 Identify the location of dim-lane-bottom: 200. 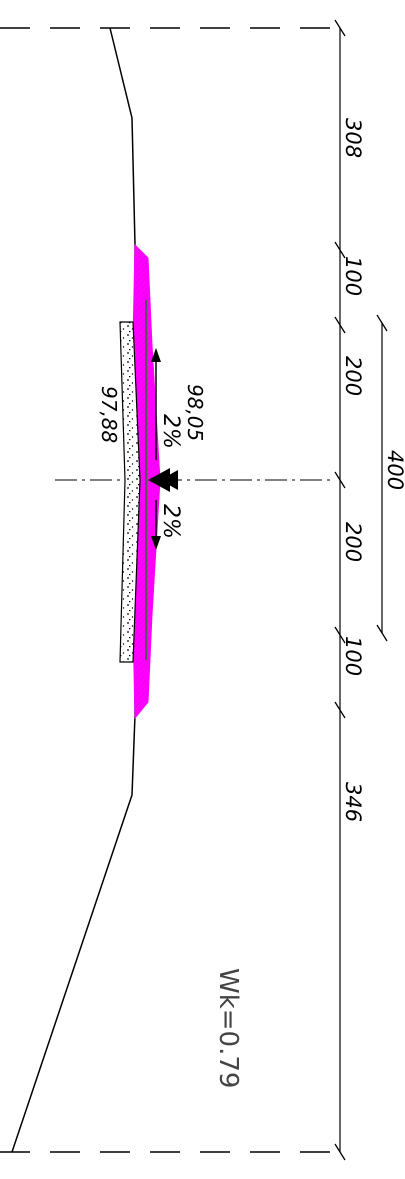
(353, 542).